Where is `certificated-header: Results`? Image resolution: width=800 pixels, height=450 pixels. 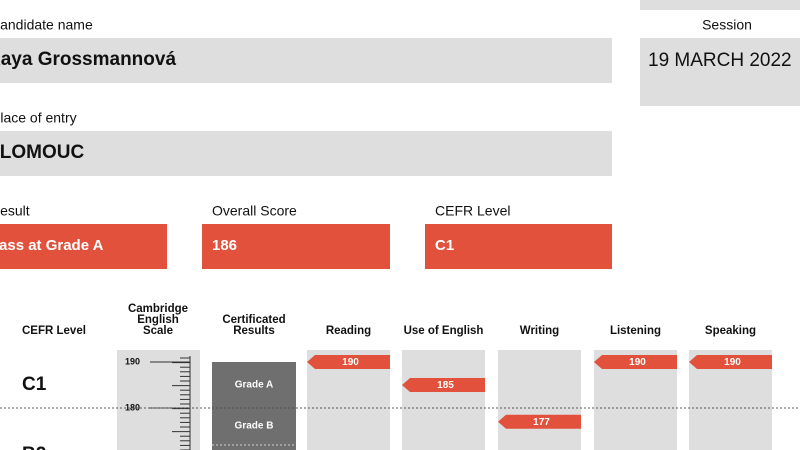
certificated-header: Results is located at coordinates (254, 331).